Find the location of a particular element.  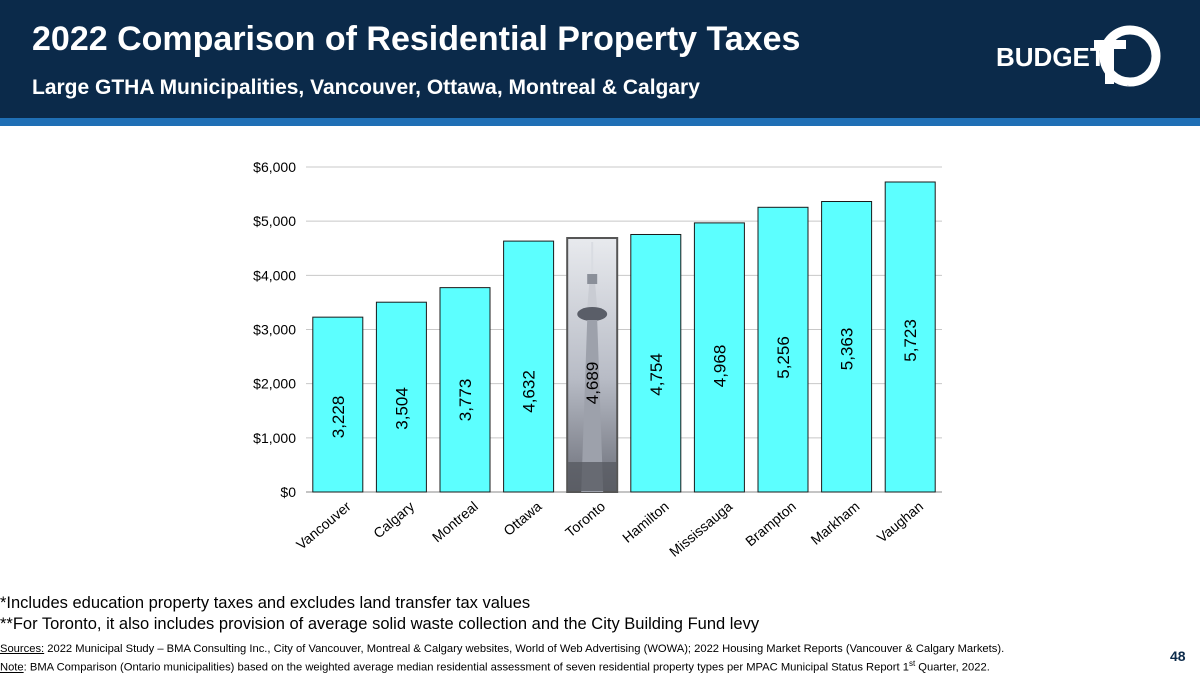

bar-value-label: 4,689 is located at coordinates (592, 383).